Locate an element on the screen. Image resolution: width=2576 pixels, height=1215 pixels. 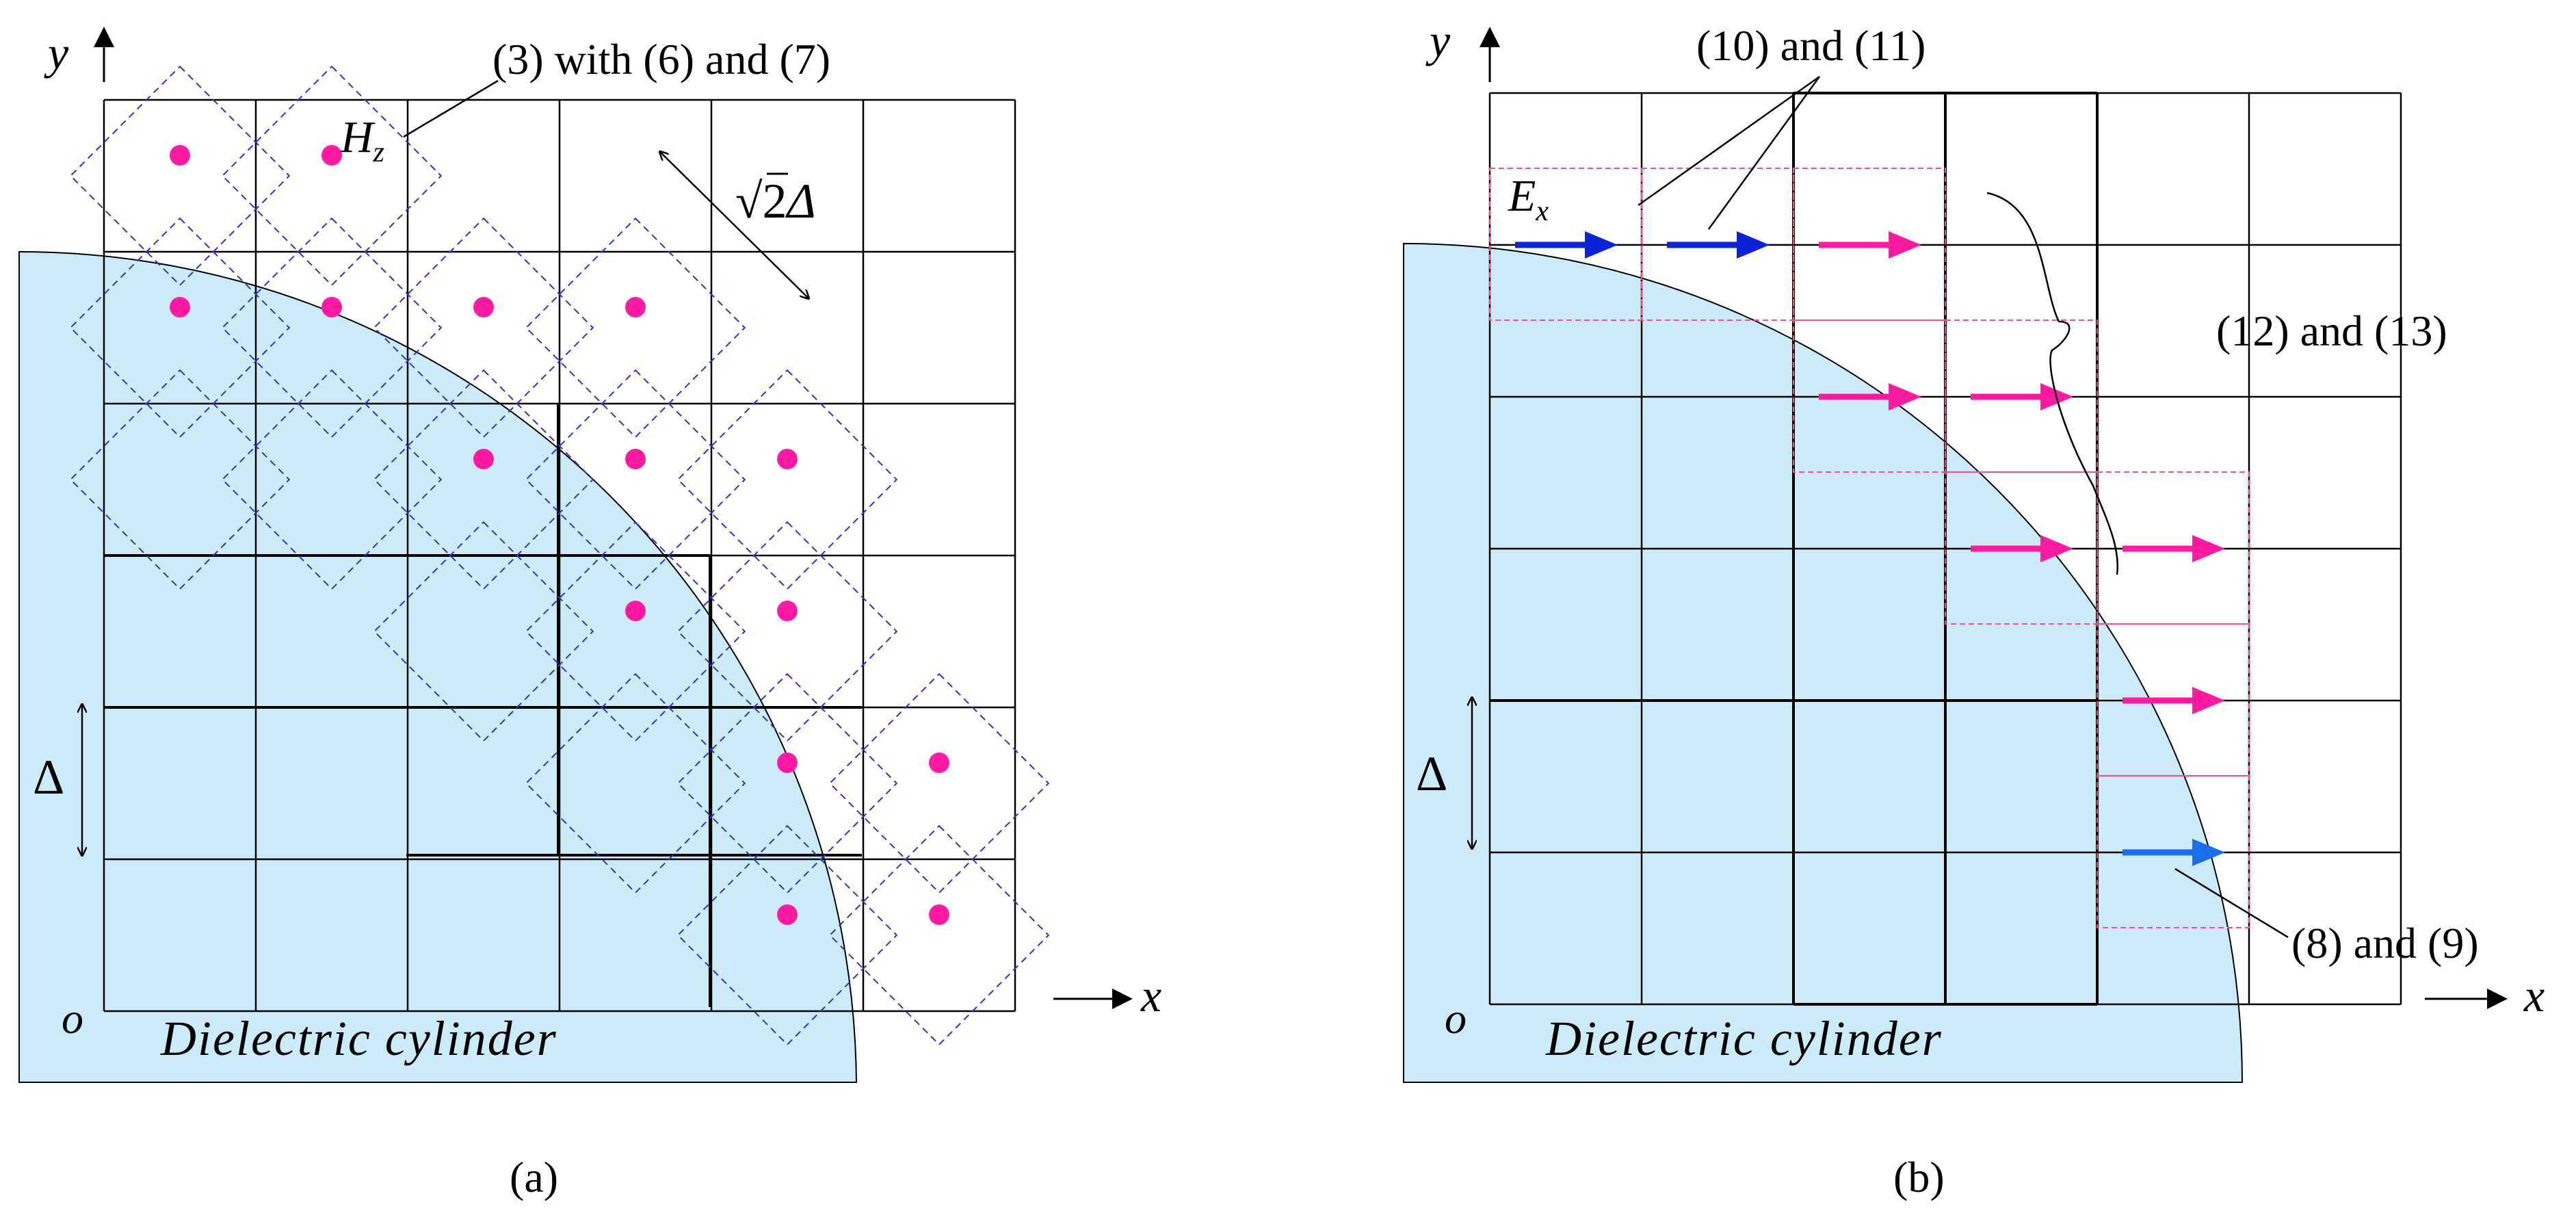
delta-label-a: Δ is located at coordinates (48, 777).